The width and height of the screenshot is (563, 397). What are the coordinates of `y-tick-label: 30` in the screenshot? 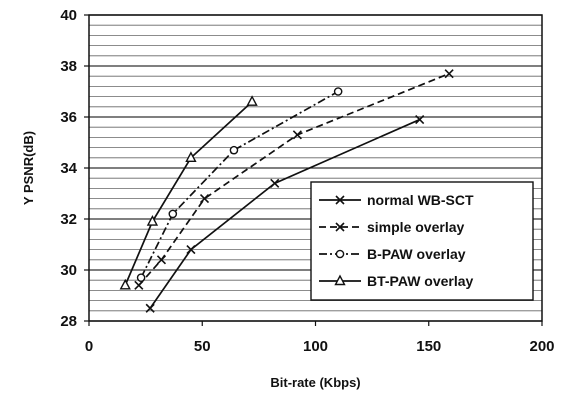 It's located at (68, 270).